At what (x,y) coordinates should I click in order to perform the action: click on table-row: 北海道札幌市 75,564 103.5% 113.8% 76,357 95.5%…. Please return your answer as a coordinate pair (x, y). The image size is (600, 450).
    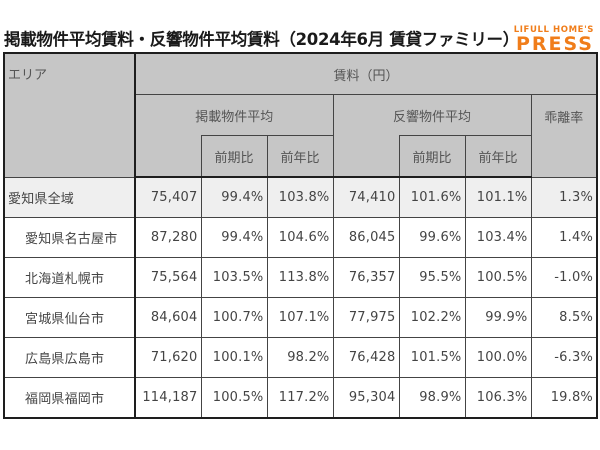
    Looking at the image, I should click on (300, 277).